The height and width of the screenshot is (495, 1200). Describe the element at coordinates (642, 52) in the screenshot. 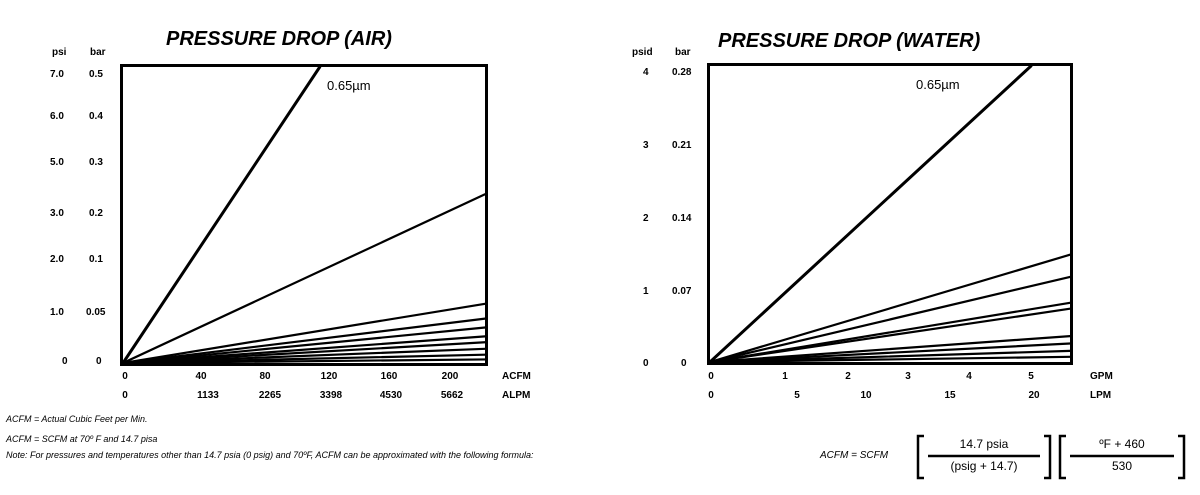

I see `water-y-unit-psid: psid` at that location.